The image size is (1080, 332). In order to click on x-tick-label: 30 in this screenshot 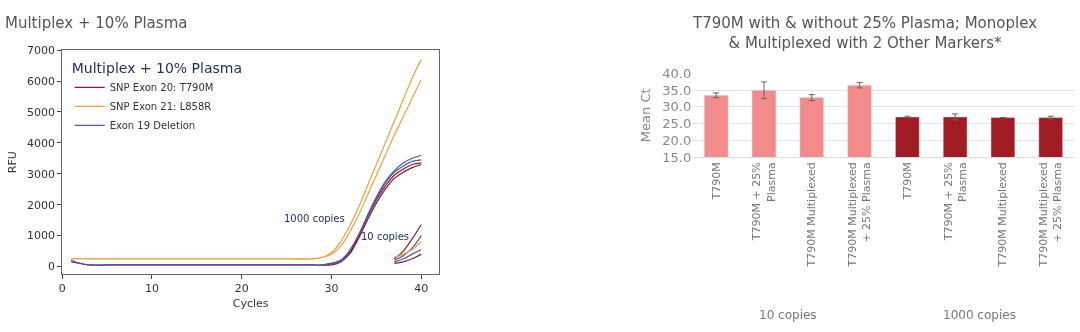, I will do `click(331, 289)`.